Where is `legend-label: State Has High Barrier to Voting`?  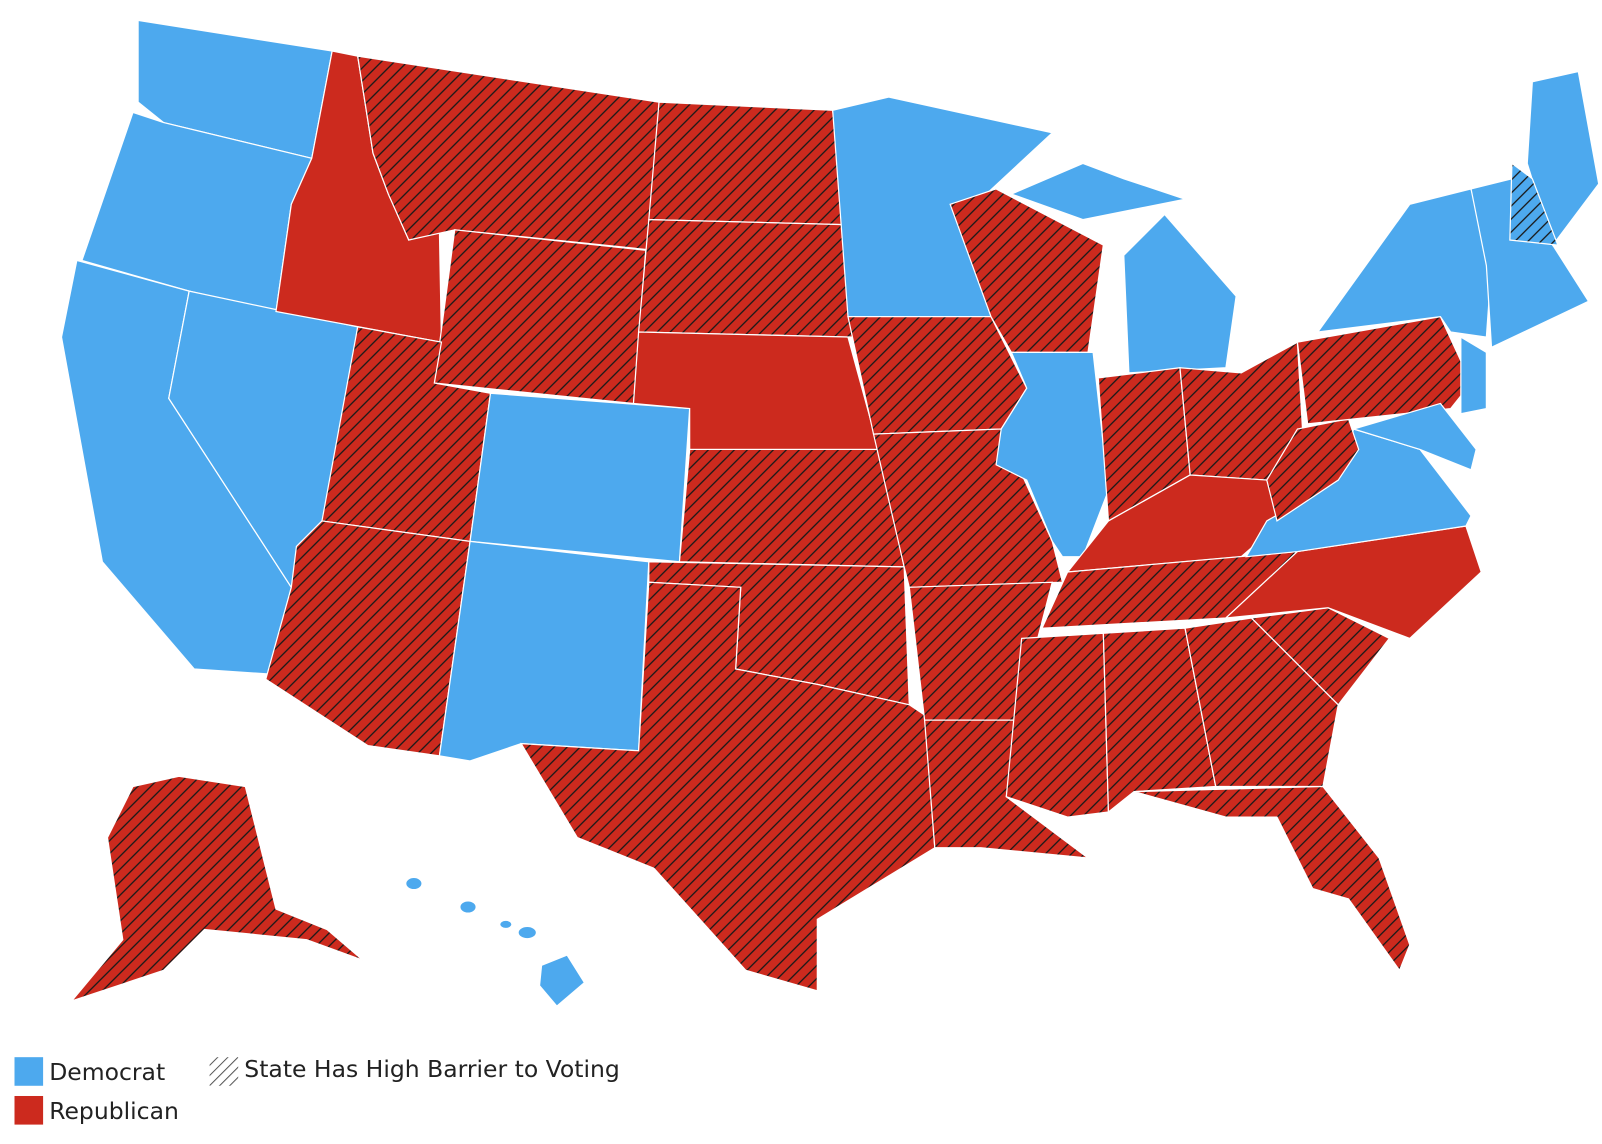 legend-label: State Has High Barrier to Voting is located at coordinates (432, 1069).